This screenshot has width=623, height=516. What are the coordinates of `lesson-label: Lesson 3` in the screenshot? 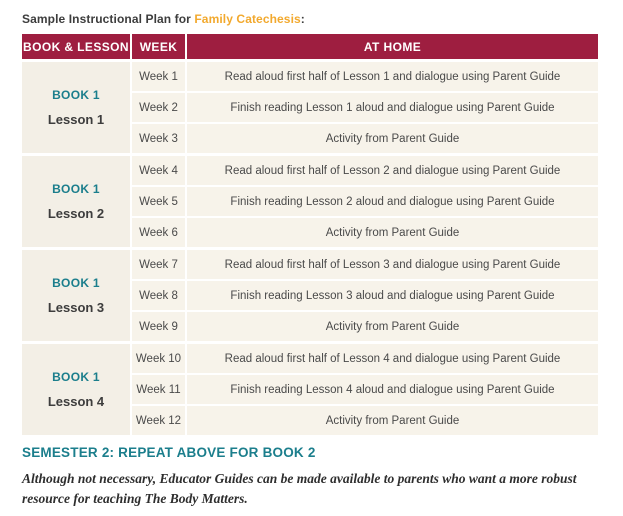 It's located at (76, 307).